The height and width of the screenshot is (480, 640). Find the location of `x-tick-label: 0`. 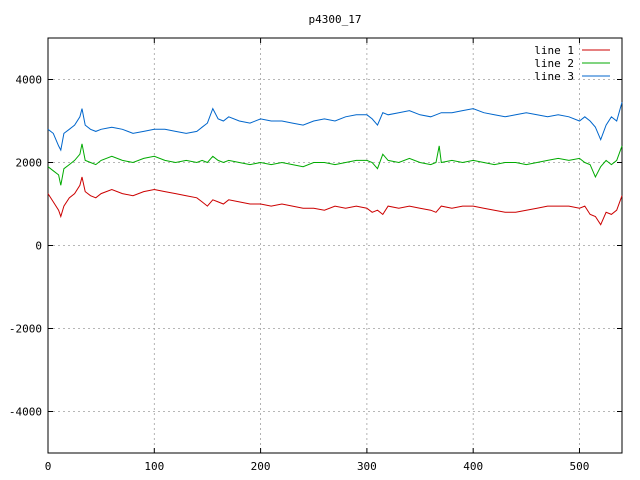

x-tick-label: 0 is located at coordinates (48, 466).